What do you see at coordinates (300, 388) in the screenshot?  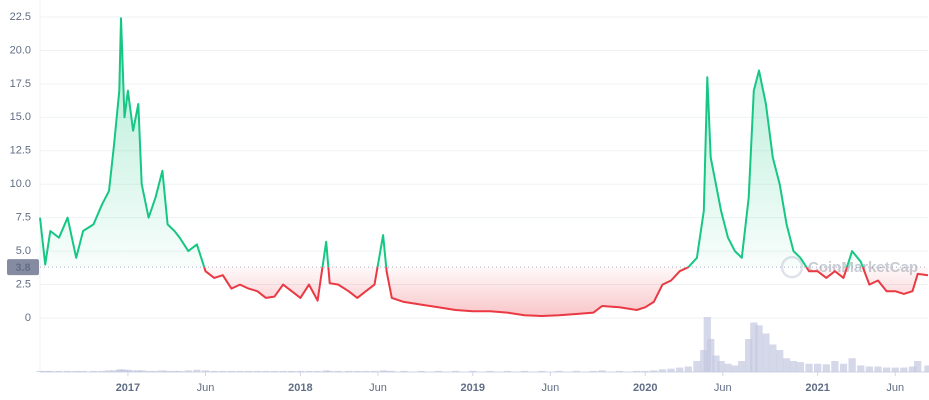 I see `x-tick-label: 2018` at bounding box center [300, 388].